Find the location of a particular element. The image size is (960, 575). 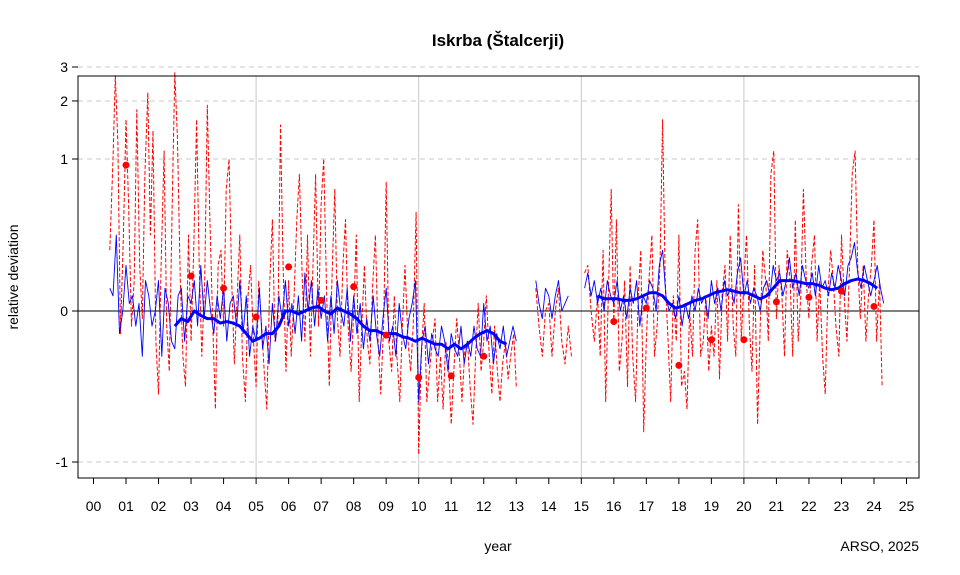

x-tick-label: 05 is located at coordinates (256, 506).